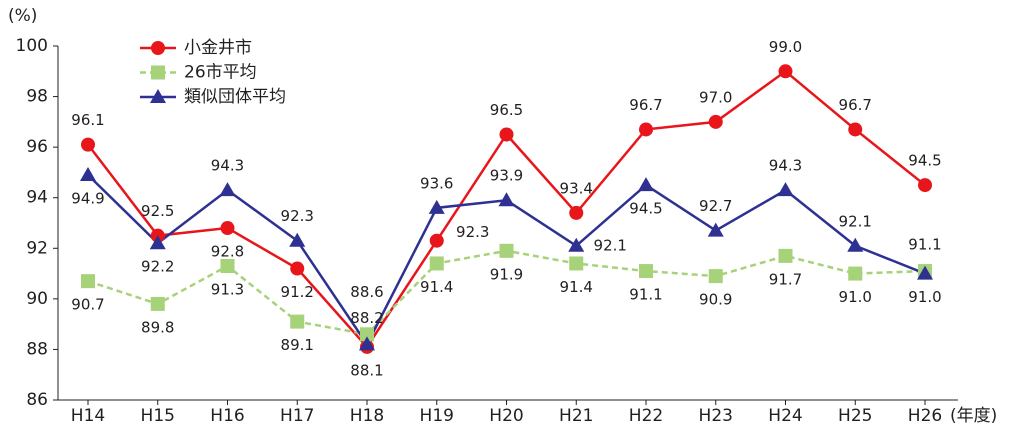 The height and width of the screenshot is (432, 1014). What do you see at coordinates (715, 206) in the screenshot?
I see `data-label: 92.7` at bounding box center [715, 206].